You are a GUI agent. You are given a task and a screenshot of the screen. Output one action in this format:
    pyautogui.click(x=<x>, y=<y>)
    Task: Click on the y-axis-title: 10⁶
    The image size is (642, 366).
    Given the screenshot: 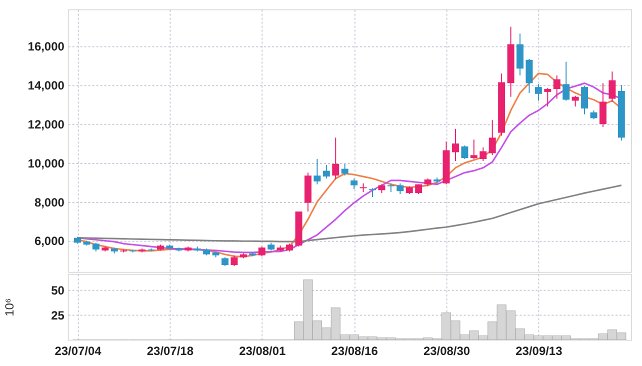 What is the action you would take?
    pyautogui.click(x=9, y=307)
    